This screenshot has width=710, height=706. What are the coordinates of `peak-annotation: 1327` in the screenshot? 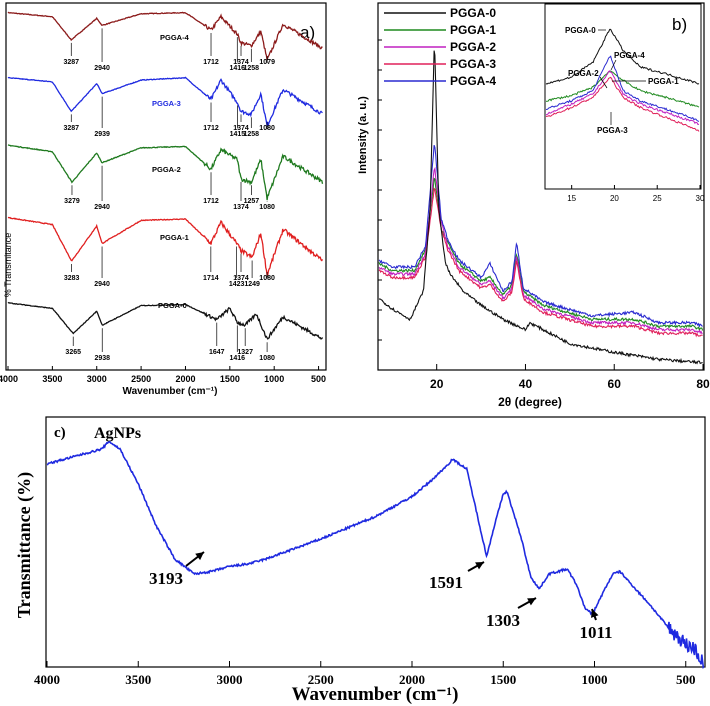 It's located at (245, 352).